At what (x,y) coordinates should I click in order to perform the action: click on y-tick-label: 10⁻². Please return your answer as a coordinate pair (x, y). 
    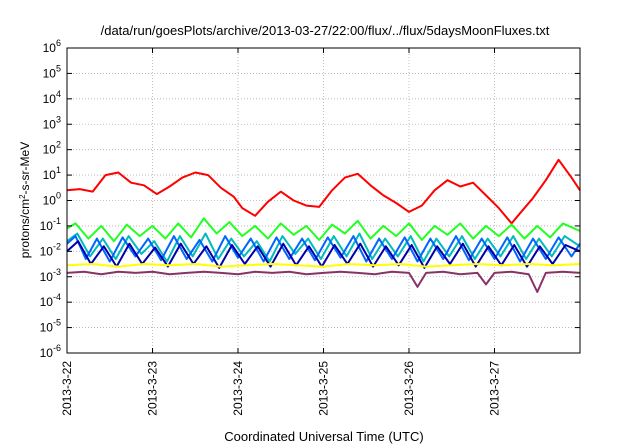
    Looking at the image, I should click on (50, 249).